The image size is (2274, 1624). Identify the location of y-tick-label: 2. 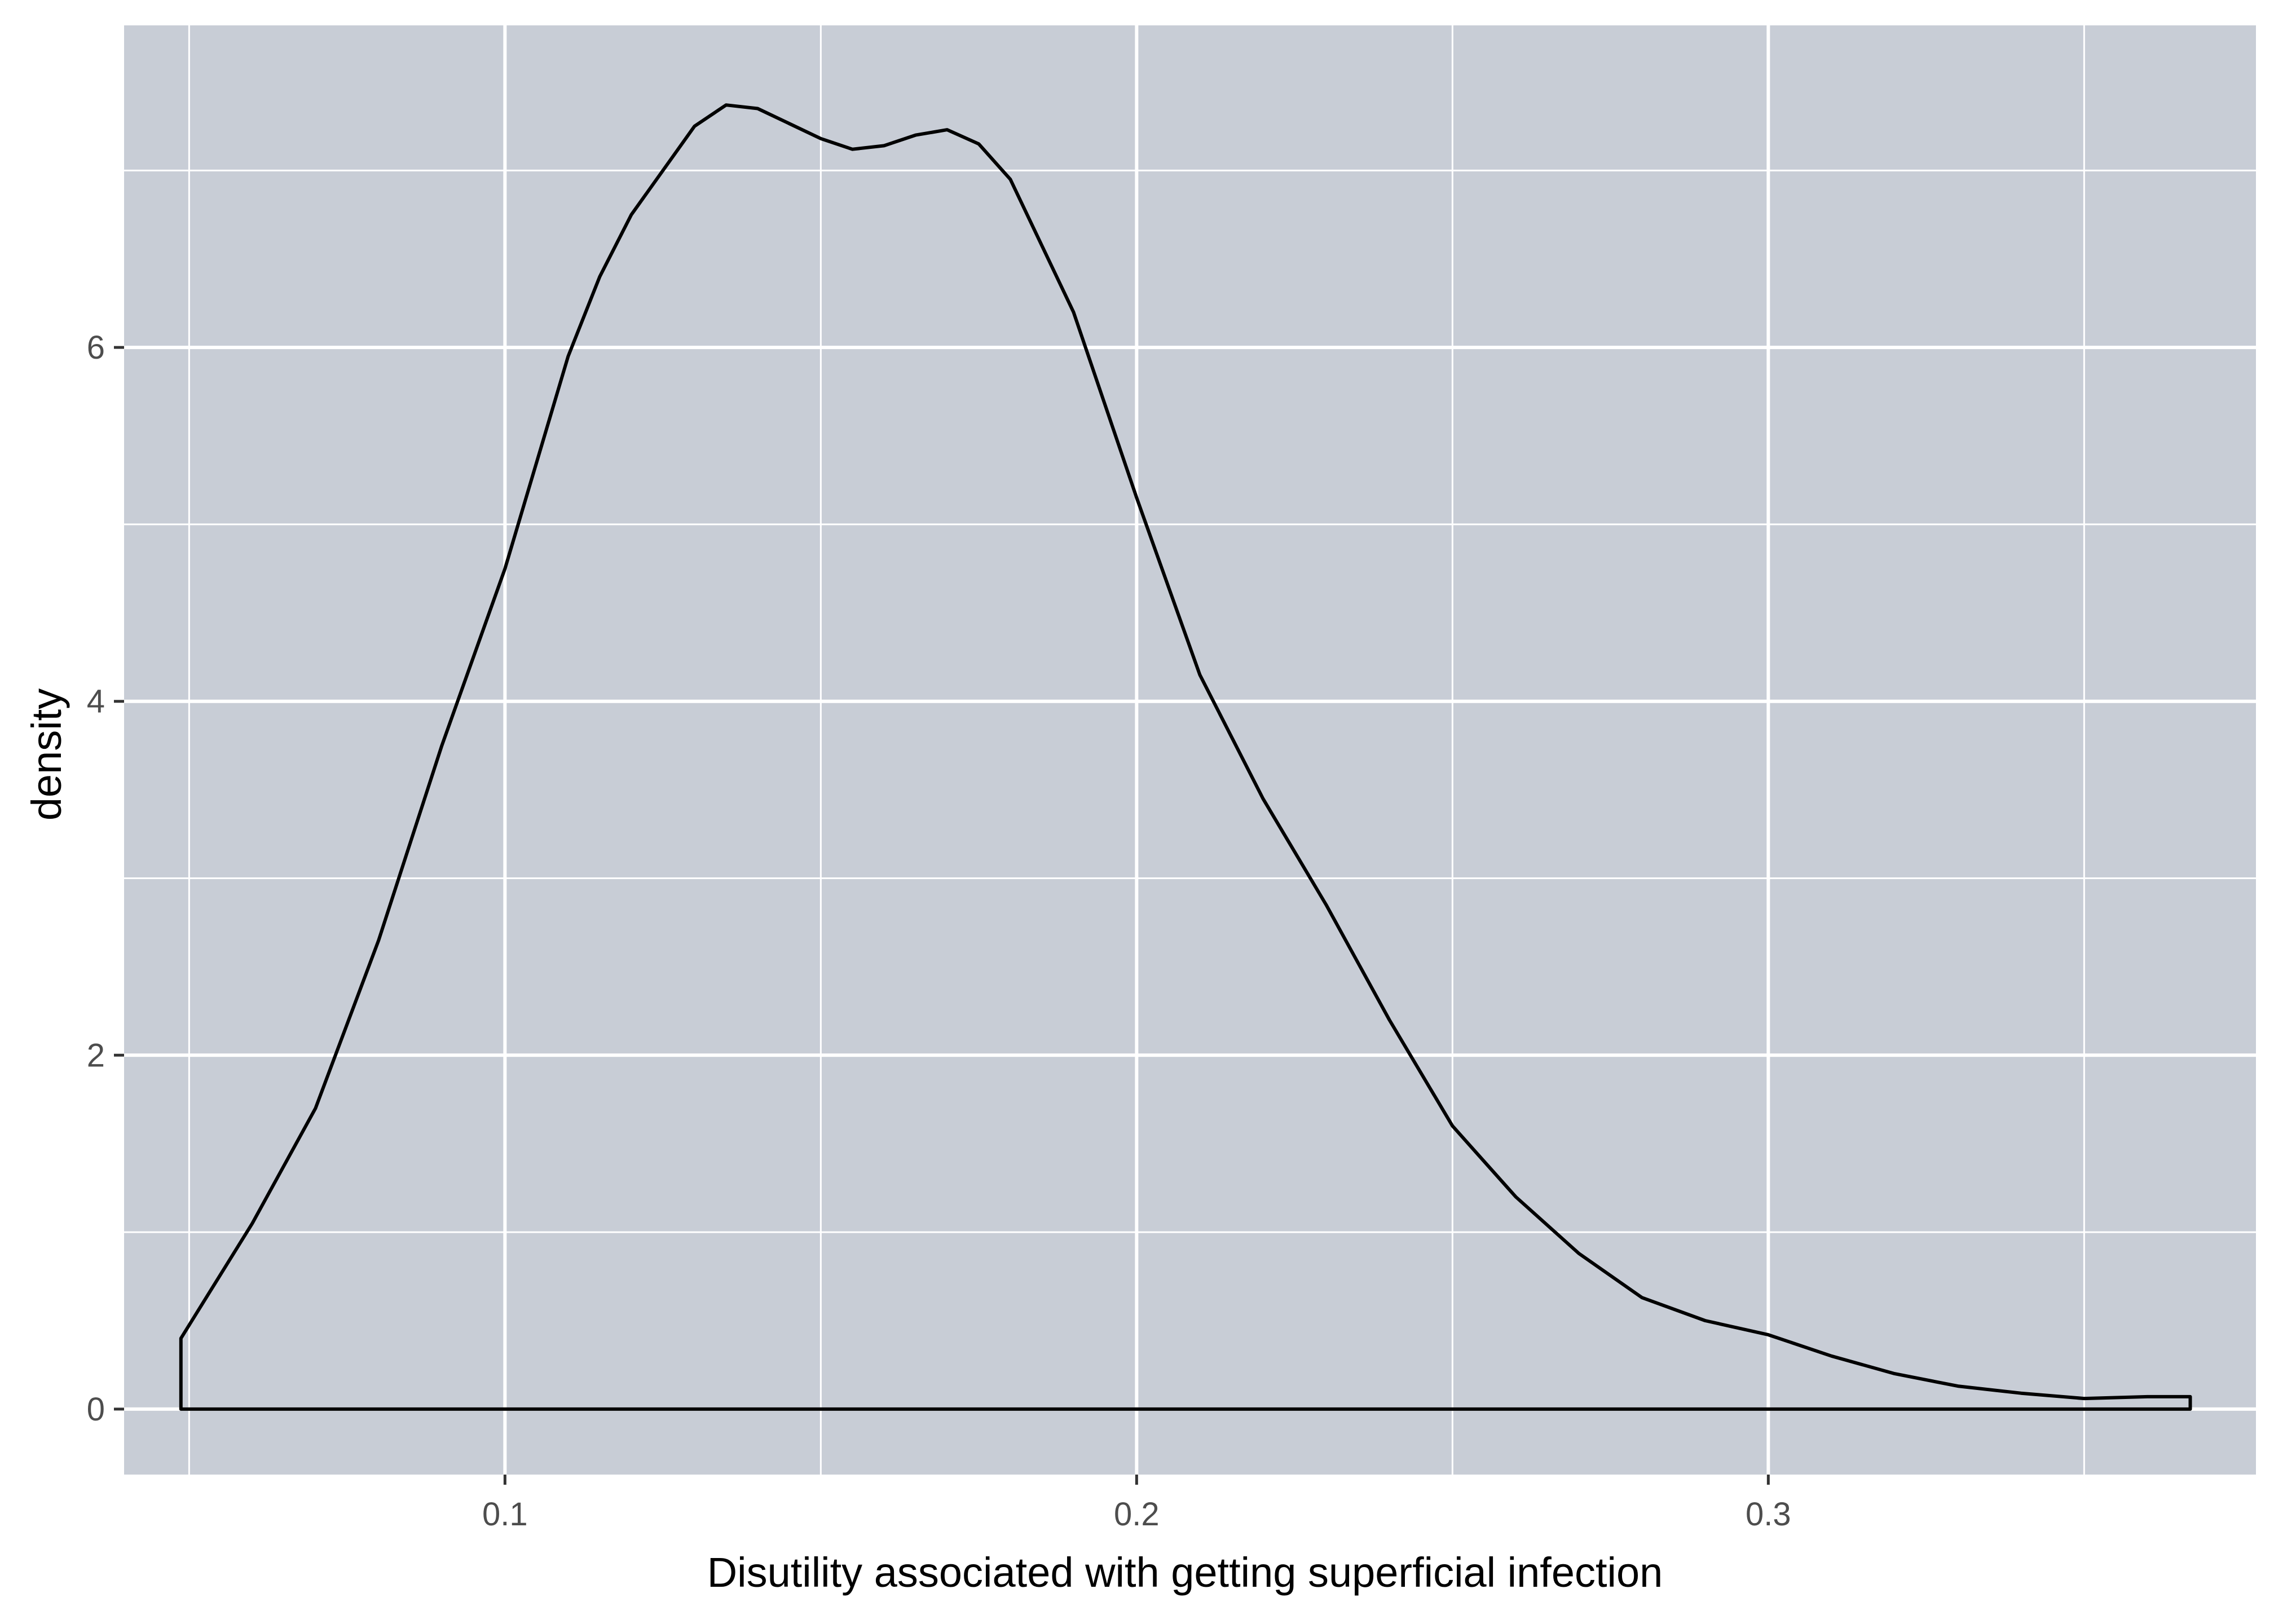
(96, 1055).